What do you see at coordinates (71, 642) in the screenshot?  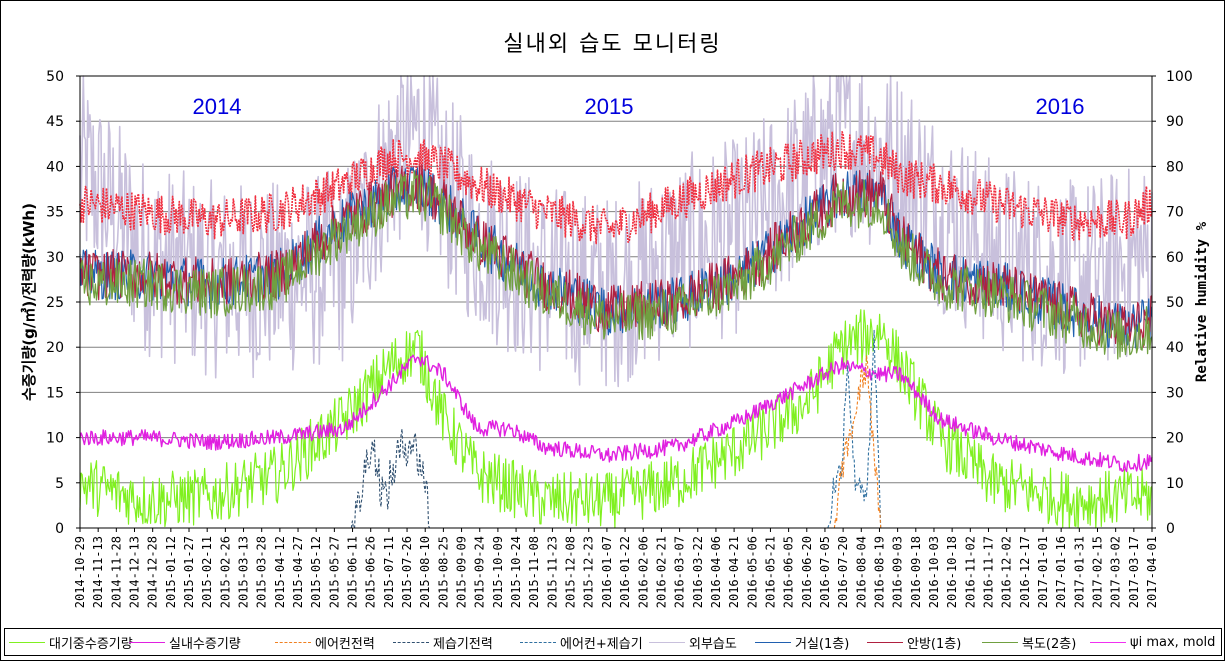 I see `legend-item: 대기중수증기량` at bounding box center [71, 642].